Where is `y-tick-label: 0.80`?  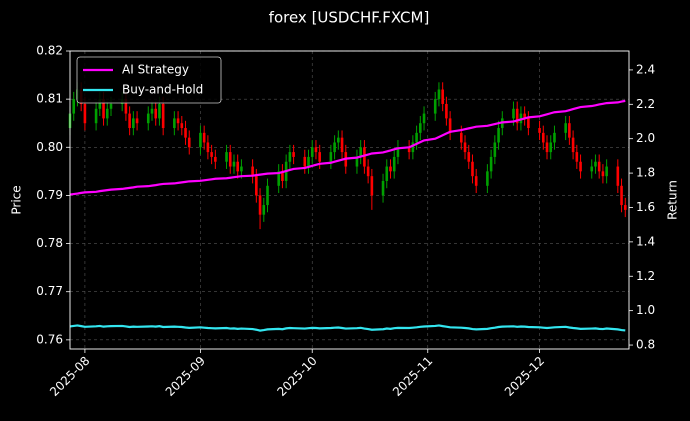 y-tick-label: 0.80 is located at coordinates (49, 147).